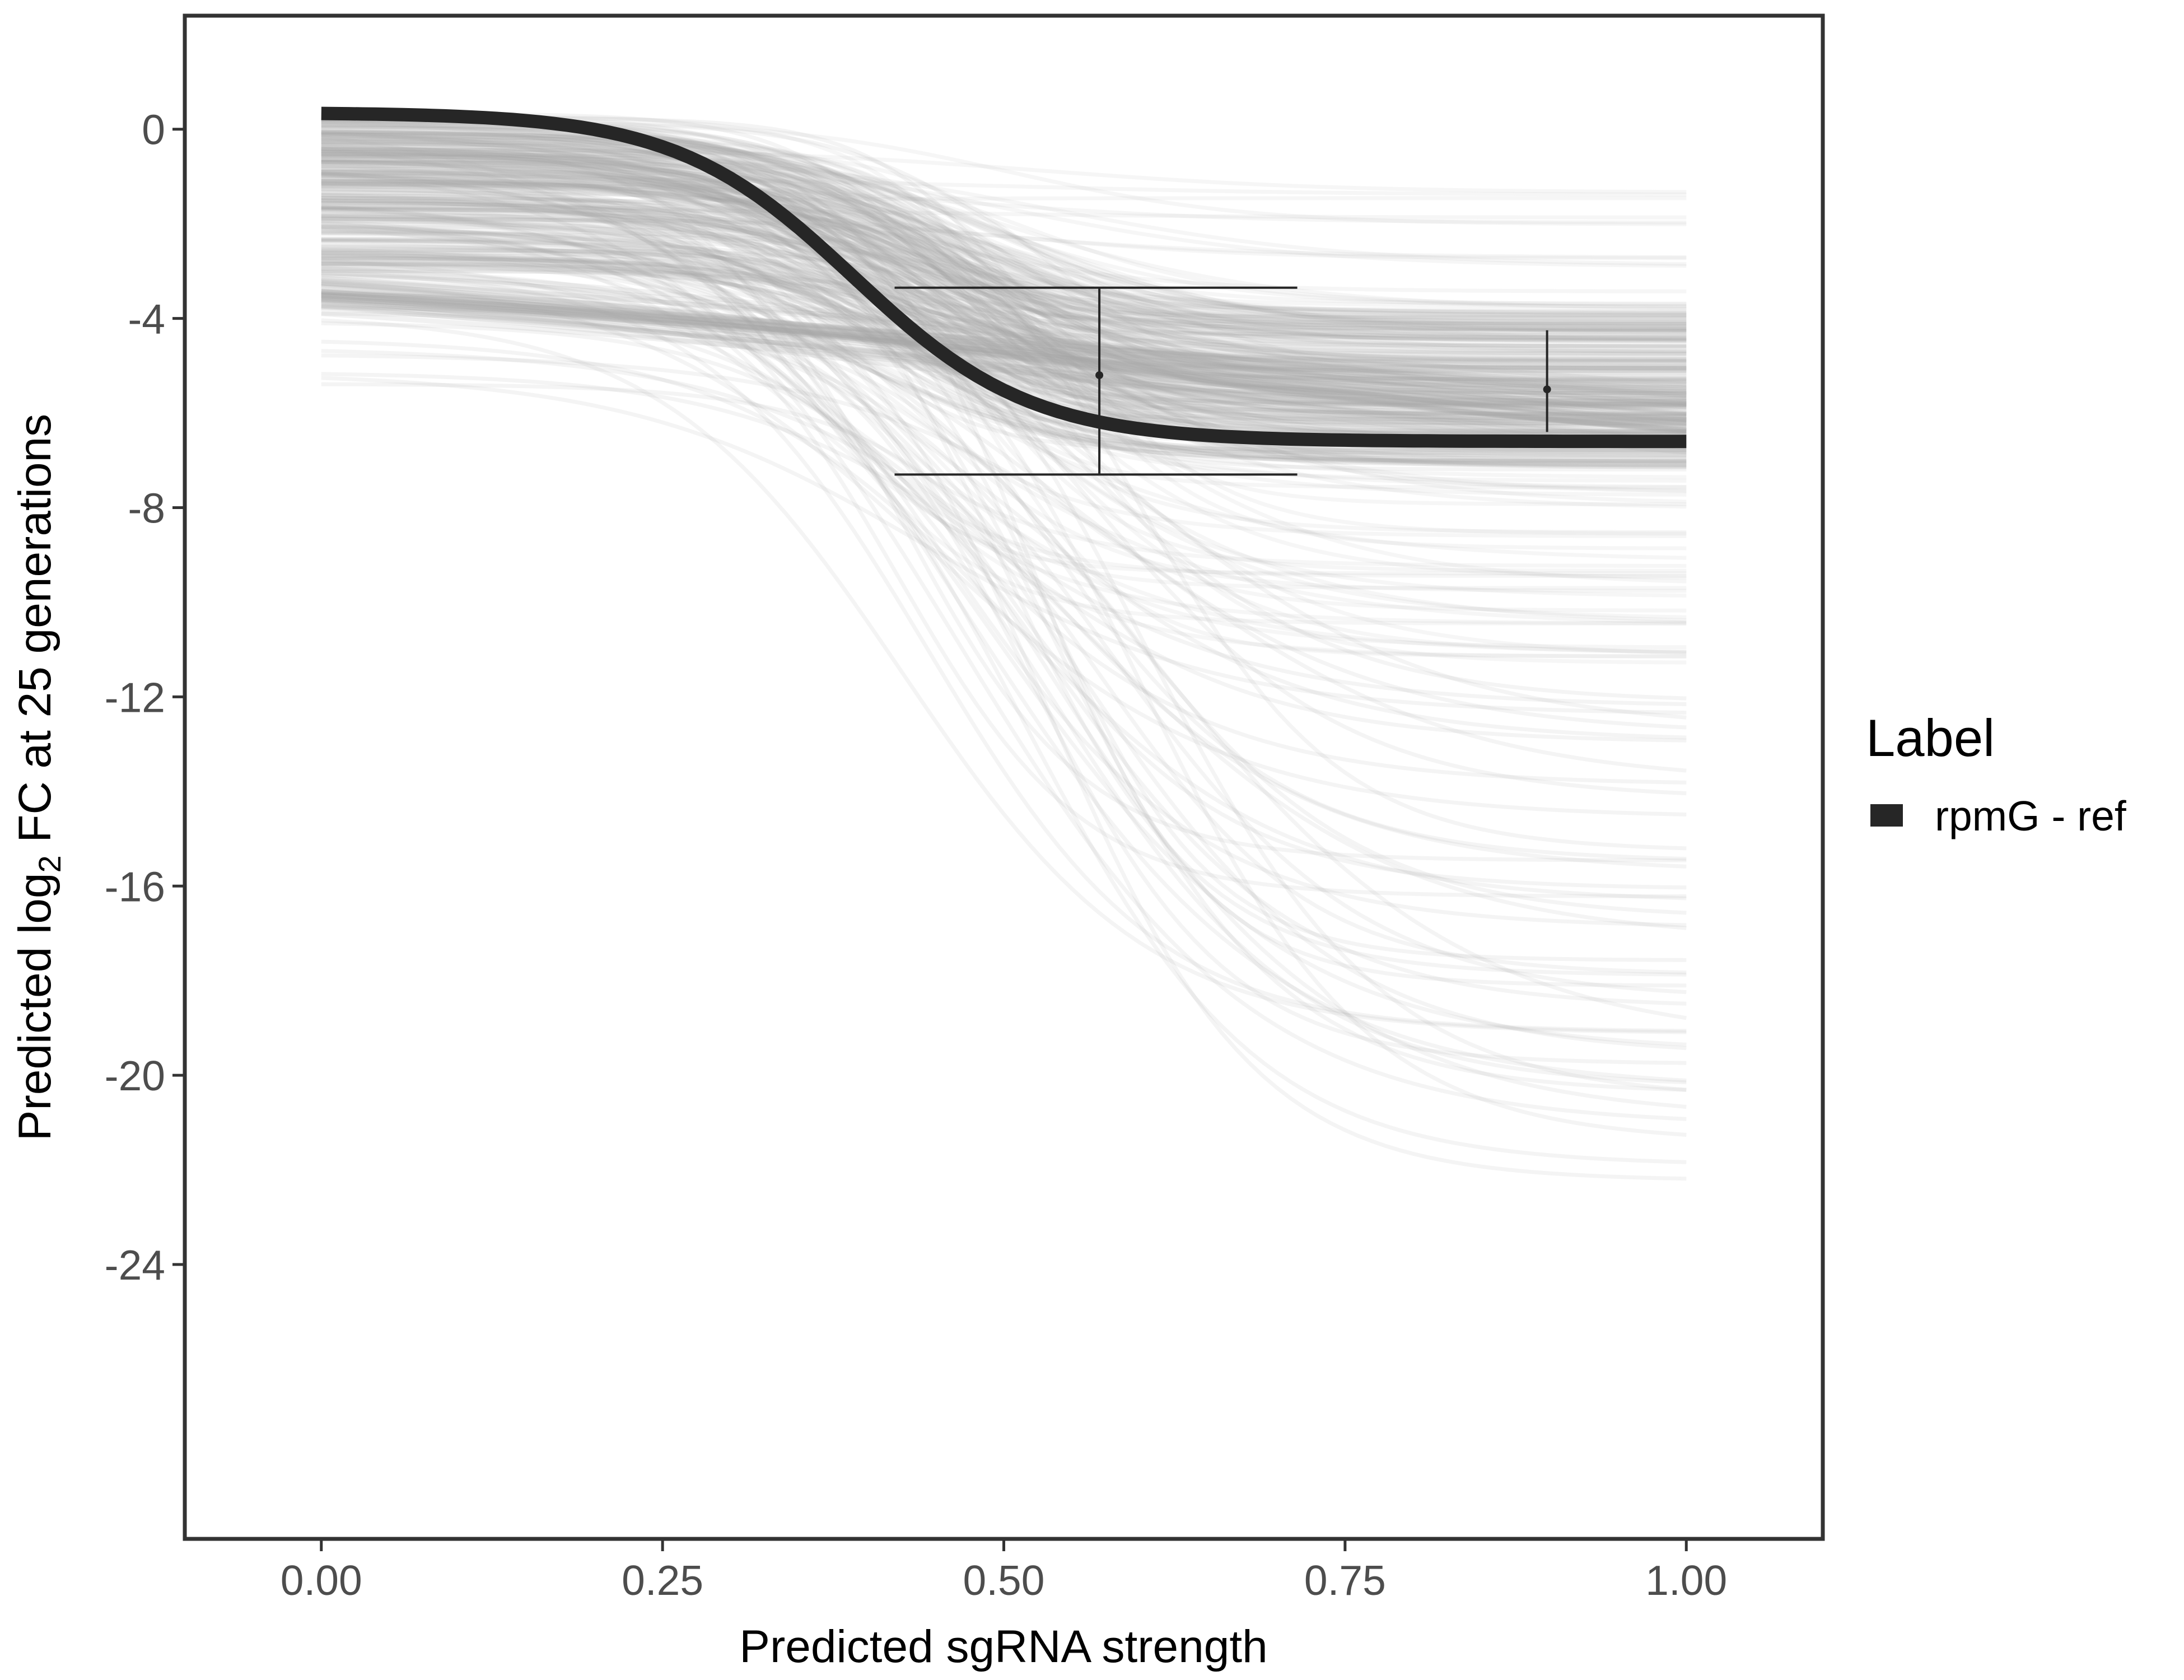 The width and height of the screenshot is (2184, 1680). I want to click on main-series-line, so click(1004, 278).